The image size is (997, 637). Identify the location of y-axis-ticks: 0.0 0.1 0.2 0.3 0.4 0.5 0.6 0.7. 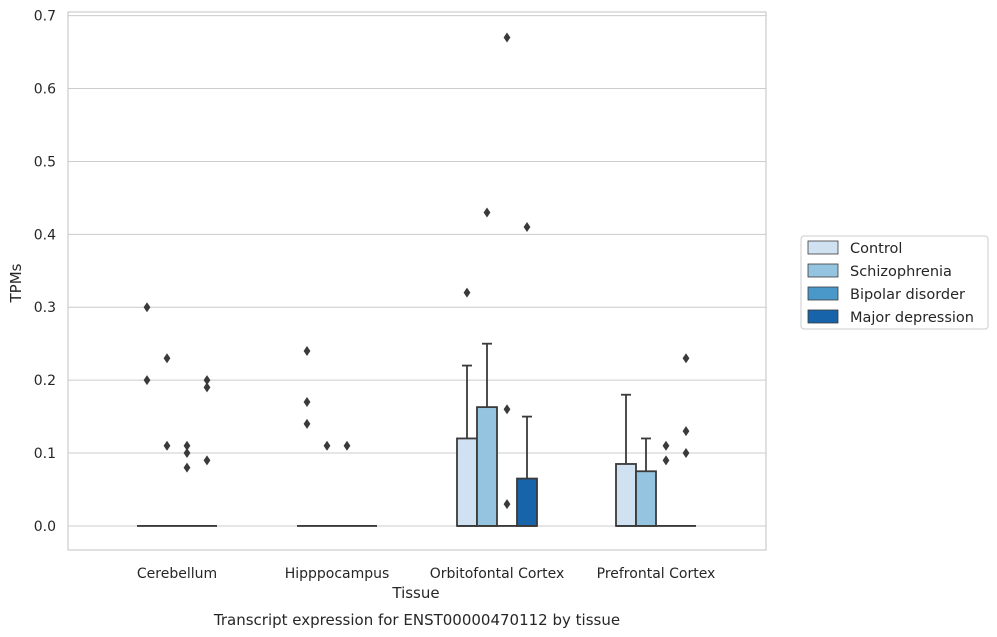
(45, 272).